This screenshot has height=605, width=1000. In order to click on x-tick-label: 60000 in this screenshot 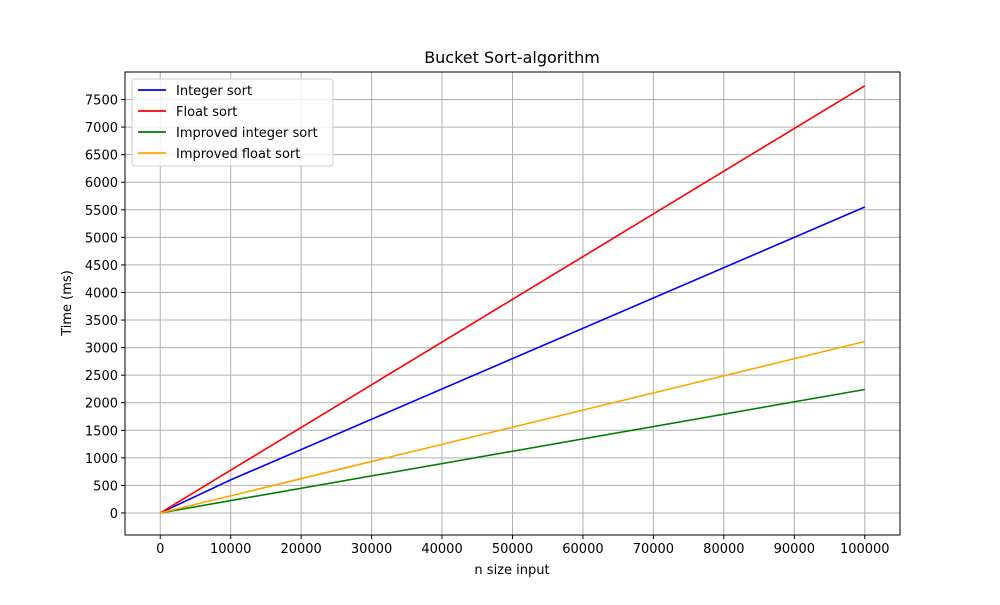, I will do `click(582, 549)`.